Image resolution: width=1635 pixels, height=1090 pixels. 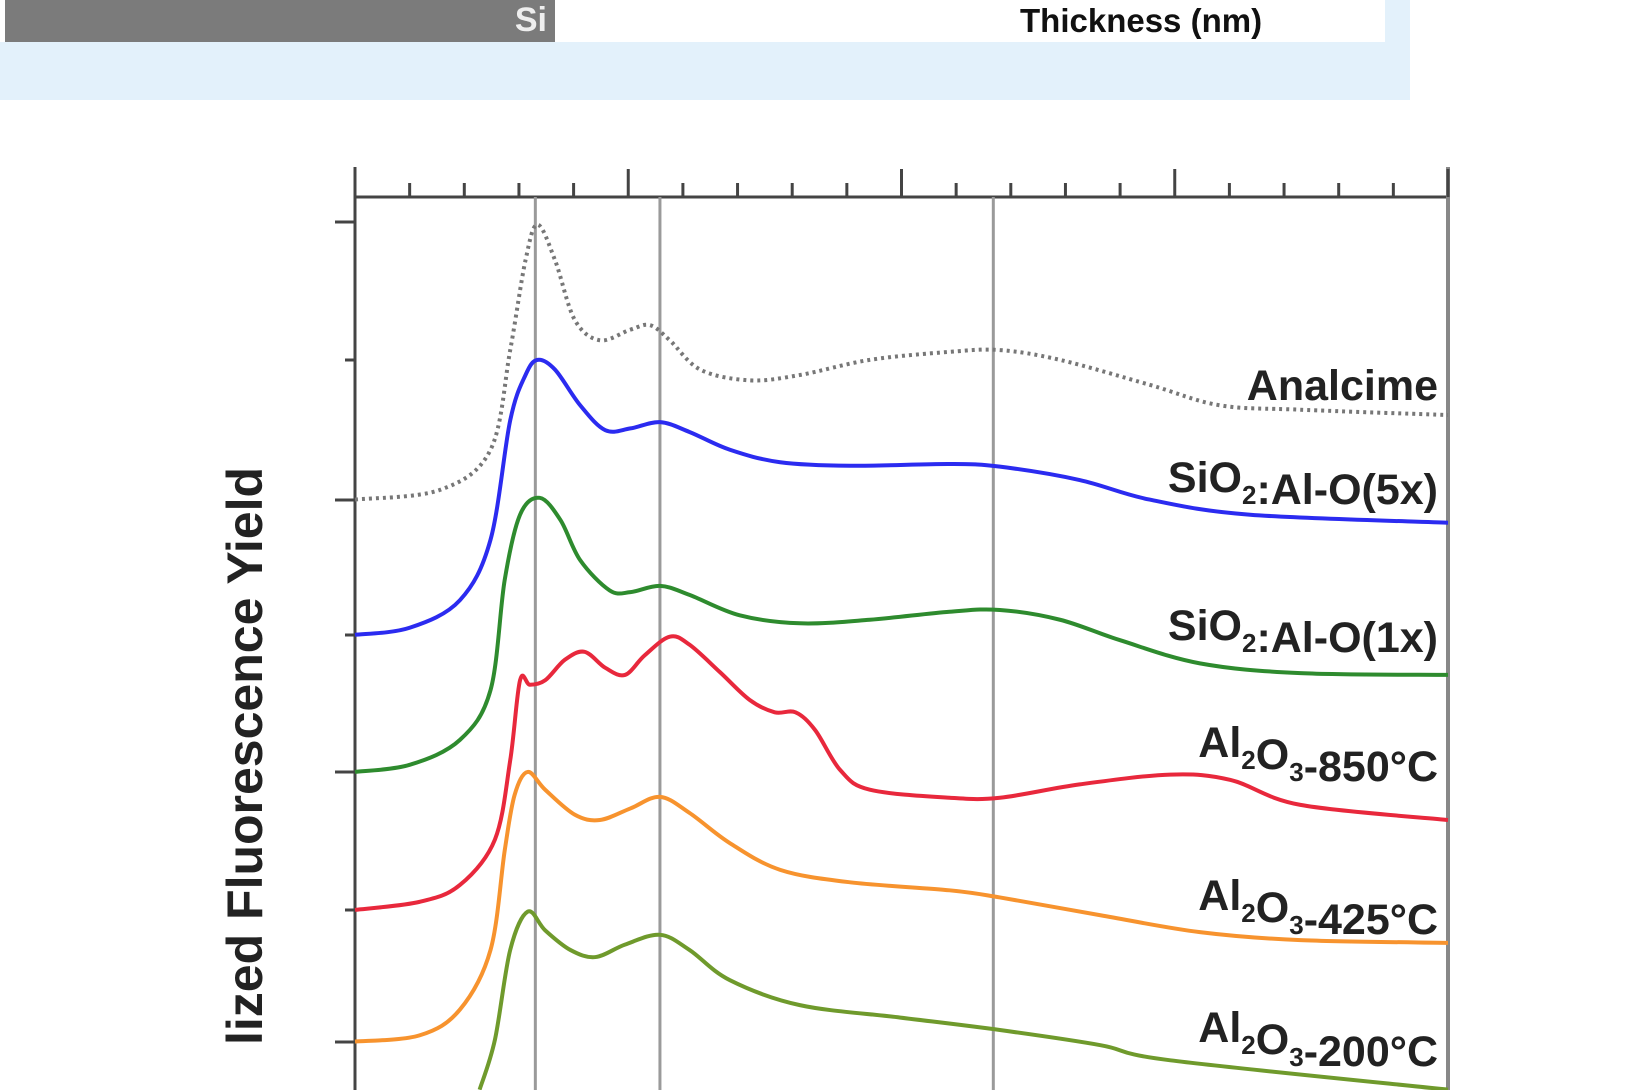 I want to click on label-text: :Al-O(5x), so click(x=1347, y=490).